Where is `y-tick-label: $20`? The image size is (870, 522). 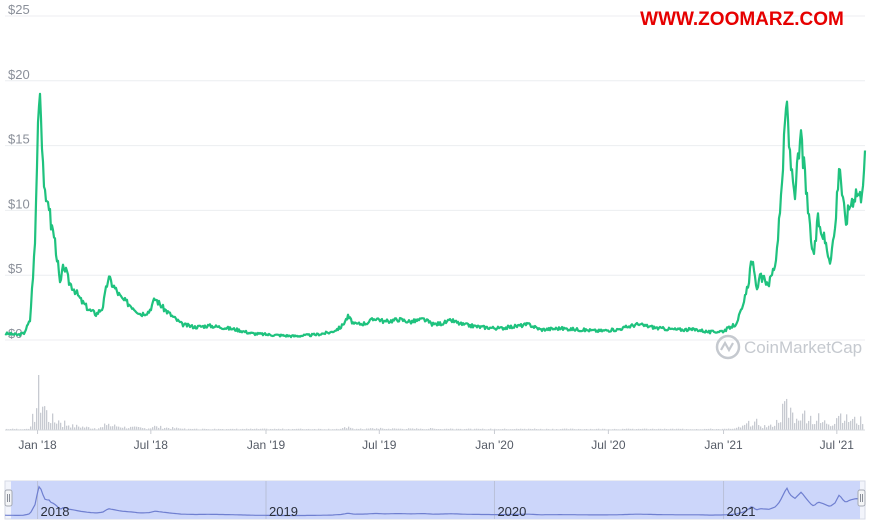 y-tick-label: $20 is located at coordinates (19, 74).